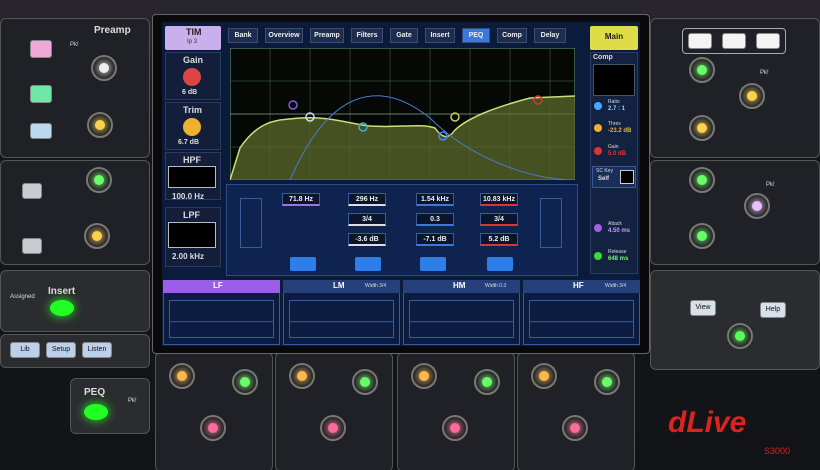 This screenshot has width=820, height=470. I want to click on tab: Insert, so click(440, 35).